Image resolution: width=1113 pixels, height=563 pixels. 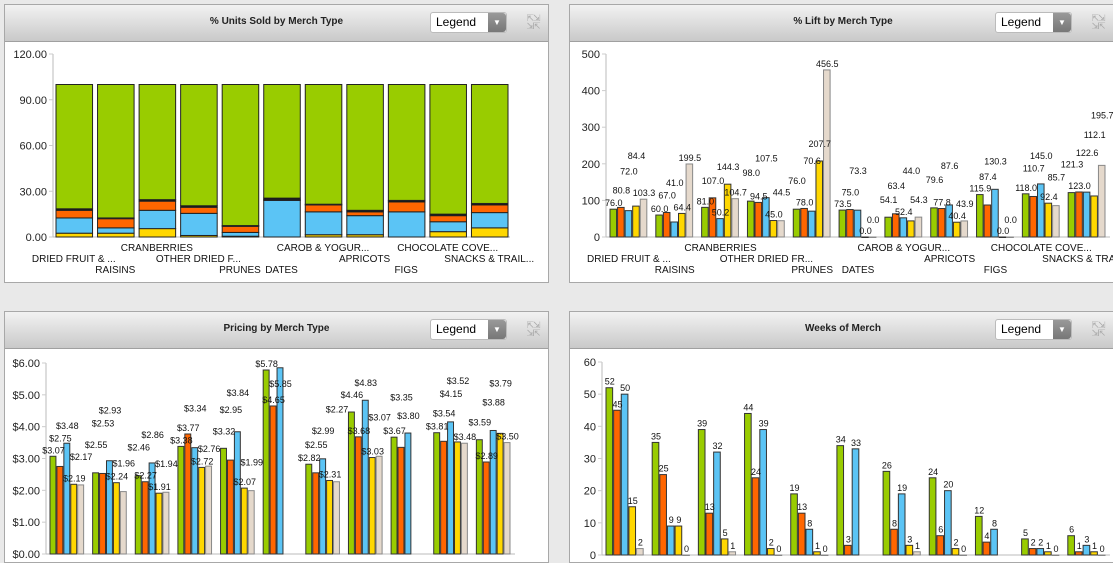 What do you see at coordinates (394, 431) in the screenshot?
I see `data-label: $3.67` at bounding box center [394, 431].